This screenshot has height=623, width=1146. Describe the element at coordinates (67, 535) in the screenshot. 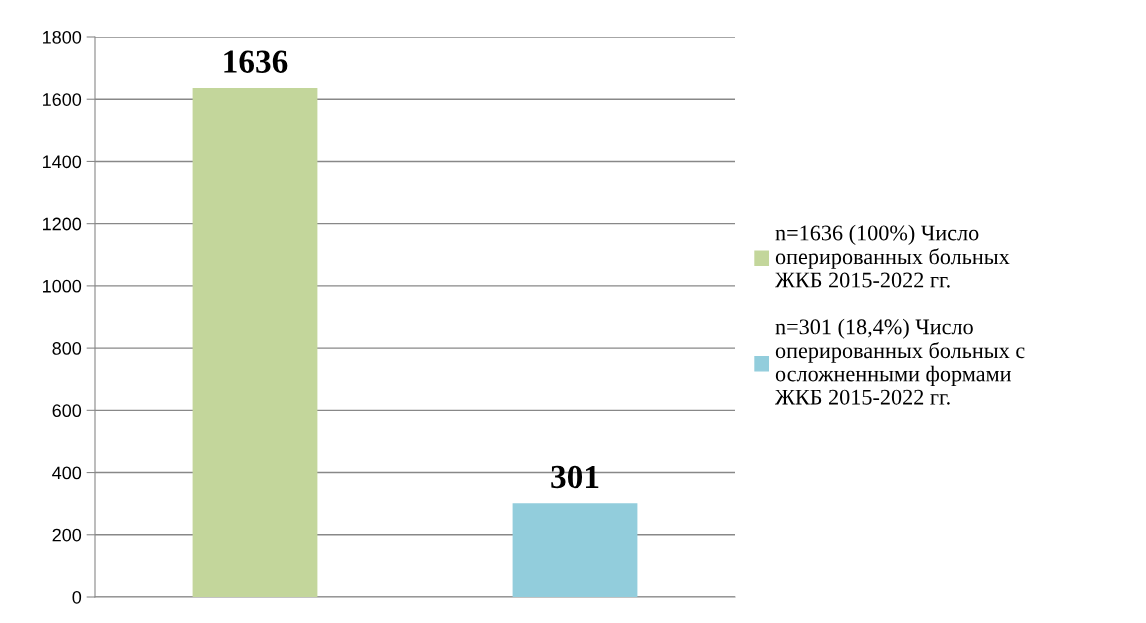

I see `y-tick-label: 200` at that location.